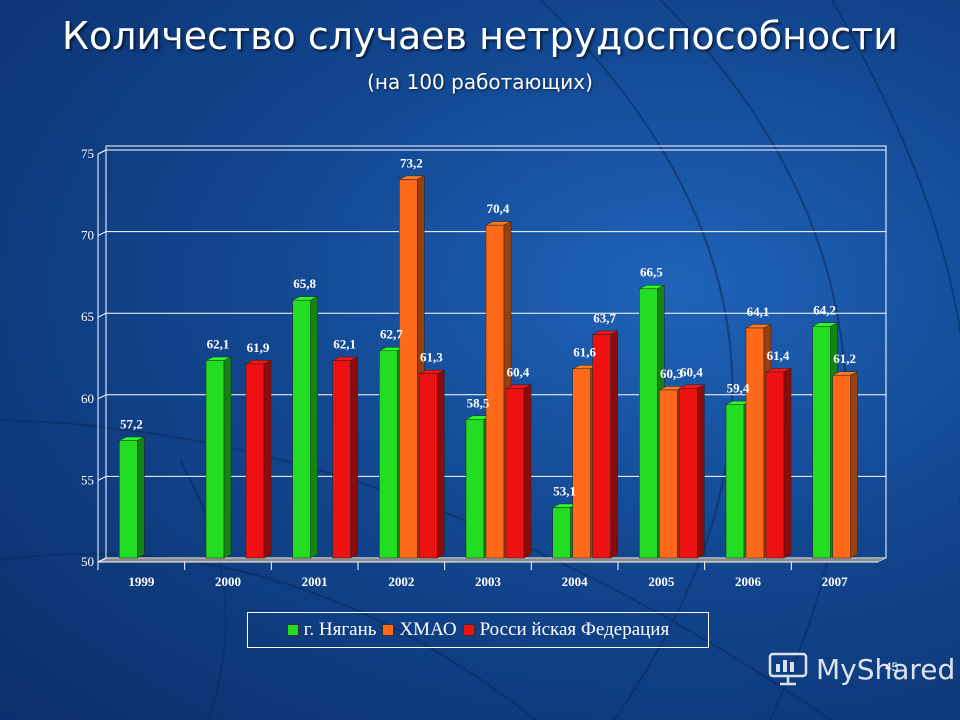  I want to click on x-tick-label: 1999, so click(141, 581).